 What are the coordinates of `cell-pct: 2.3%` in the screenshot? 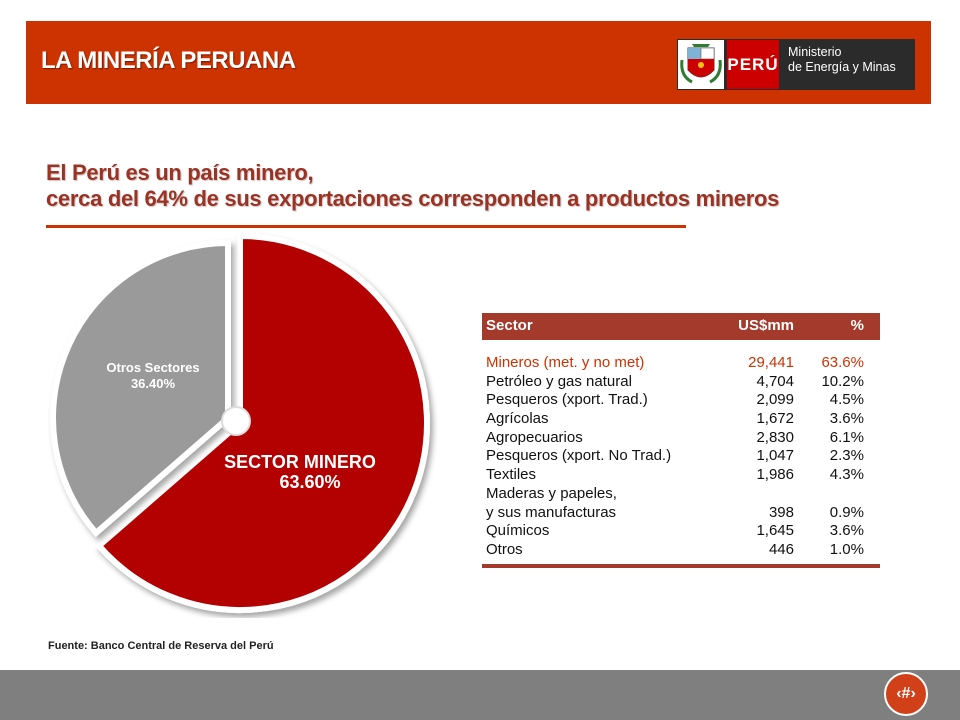 It's located at (846, 456).